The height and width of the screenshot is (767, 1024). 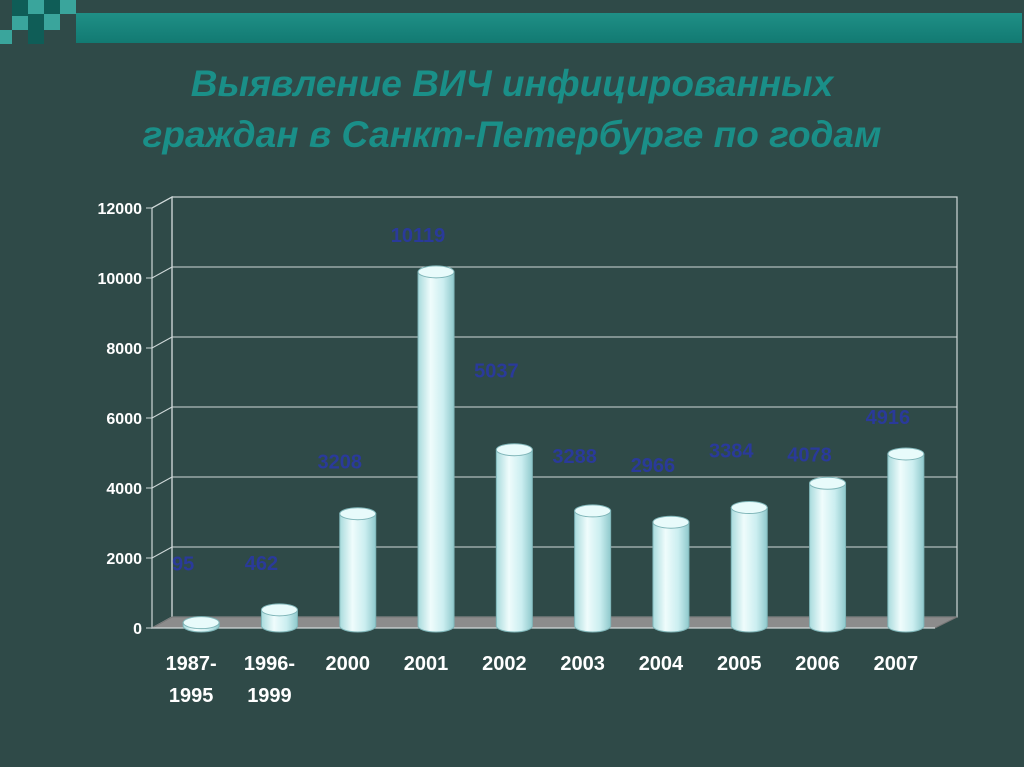 I want to click on x-tick-label: 2001, so click(x=426, y=664).